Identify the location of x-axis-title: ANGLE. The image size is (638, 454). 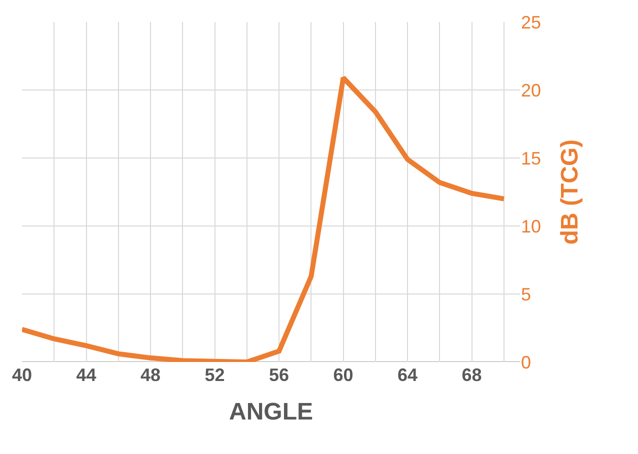
(271, 412).